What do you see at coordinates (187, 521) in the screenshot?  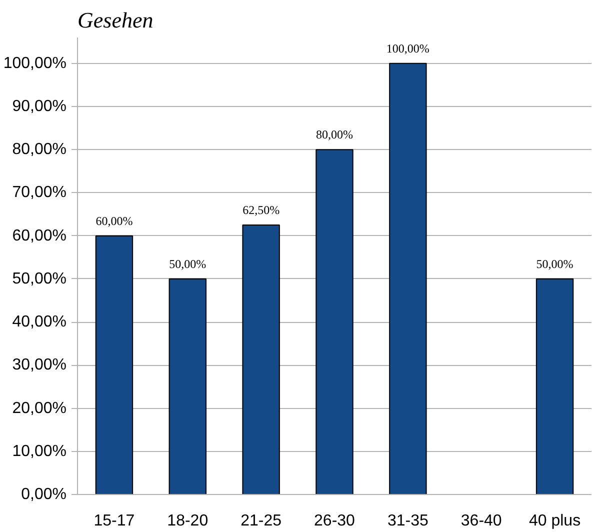 I see `x-tick-label: 18-20` at bounding box center [187, 521].